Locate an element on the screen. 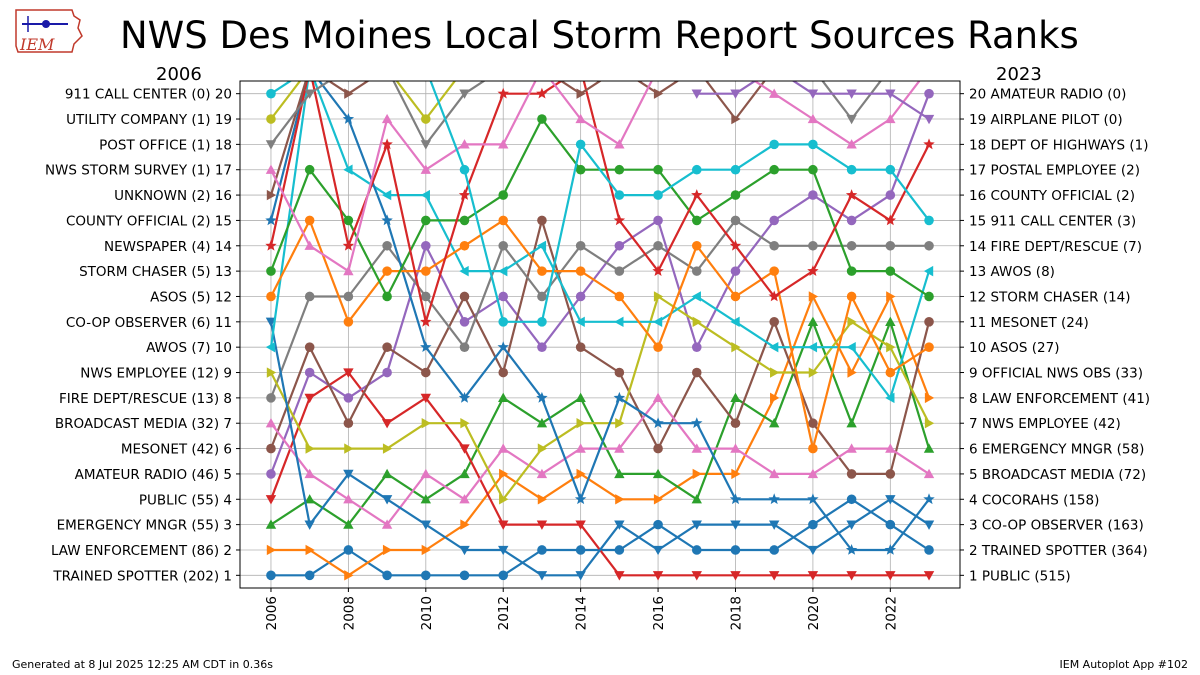  x-tick-label: 2010 is located at coordinates (427, 613).